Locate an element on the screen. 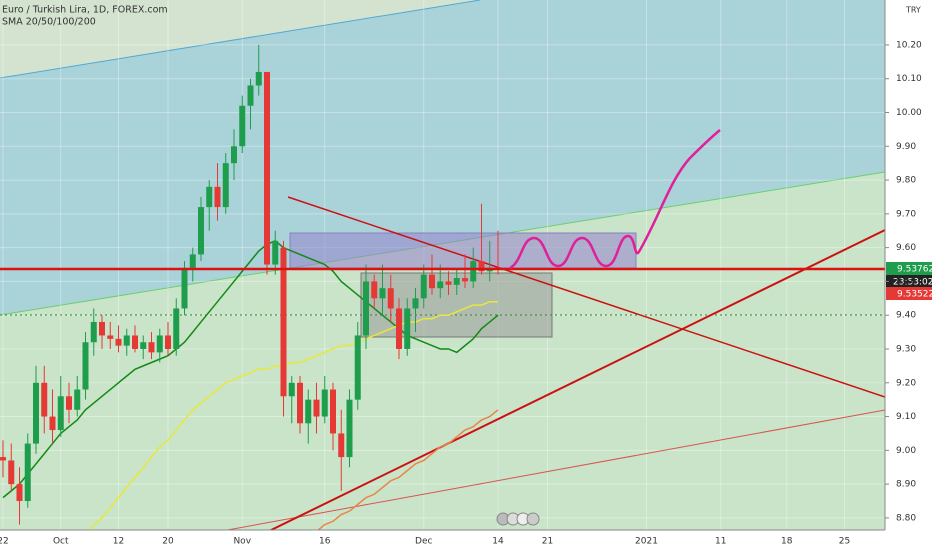  y-tick-label: 9.40 is located at coordinates (906, 316).